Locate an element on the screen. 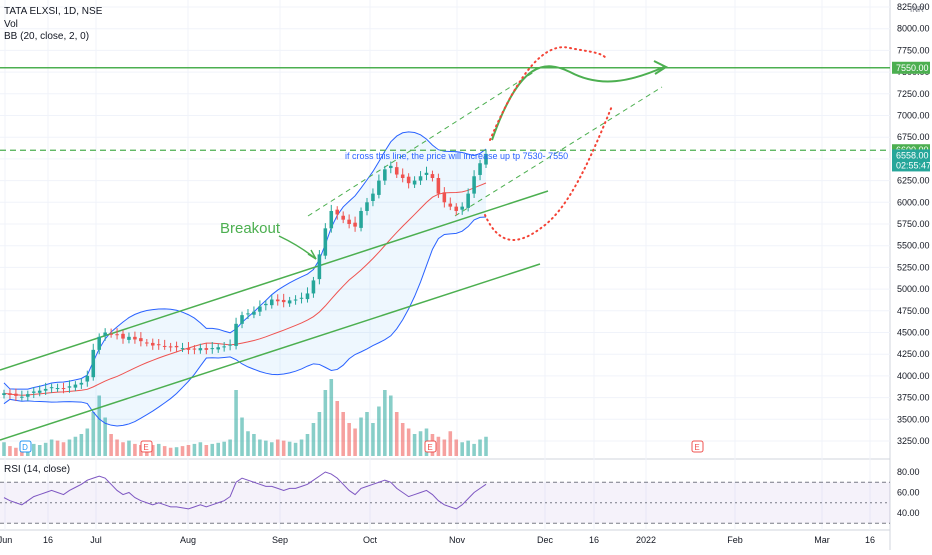 The width and height of the screenshot is (932, 555). time-tick-label: Jul is located at coordinates (96, 540).